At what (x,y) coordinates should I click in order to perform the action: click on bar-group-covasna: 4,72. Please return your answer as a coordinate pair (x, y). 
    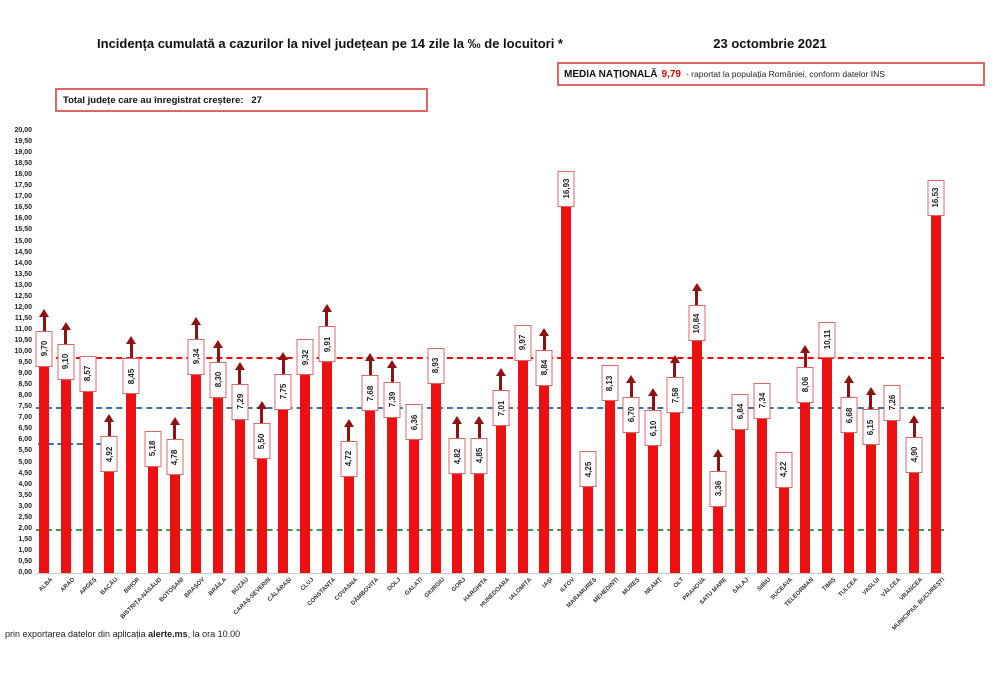
    Looking at the image, I should click on (349, 352).